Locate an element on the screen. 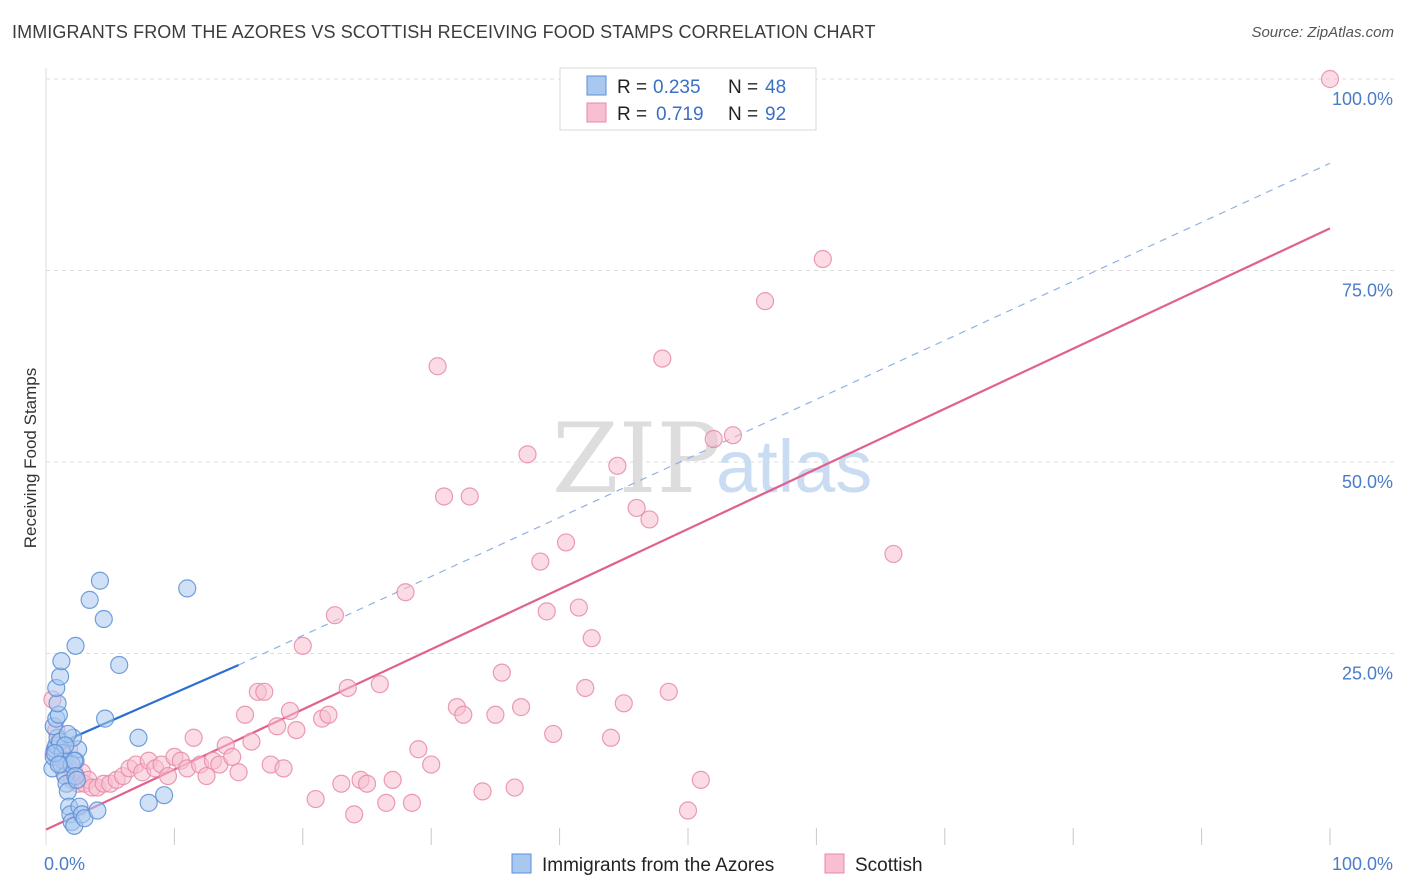 The image size is (1406, 892). legend-swatch-scottish is located at coordinates (596, 112).